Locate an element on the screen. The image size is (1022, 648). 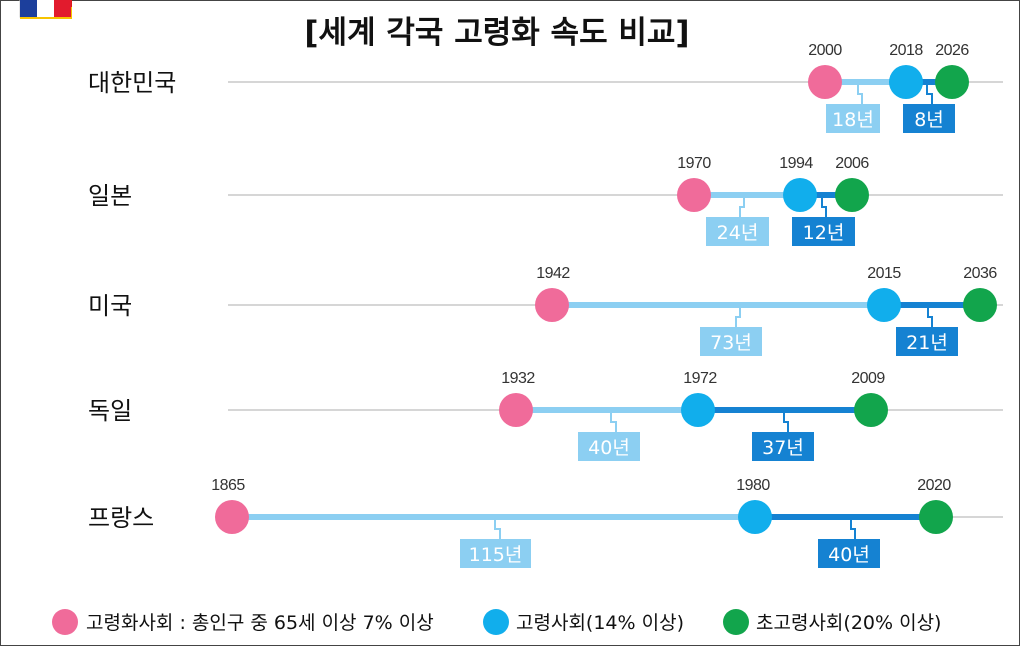
legend-item-super-aged-society: 초고령사회(20% 이상) is located at coordinates (832, 622).